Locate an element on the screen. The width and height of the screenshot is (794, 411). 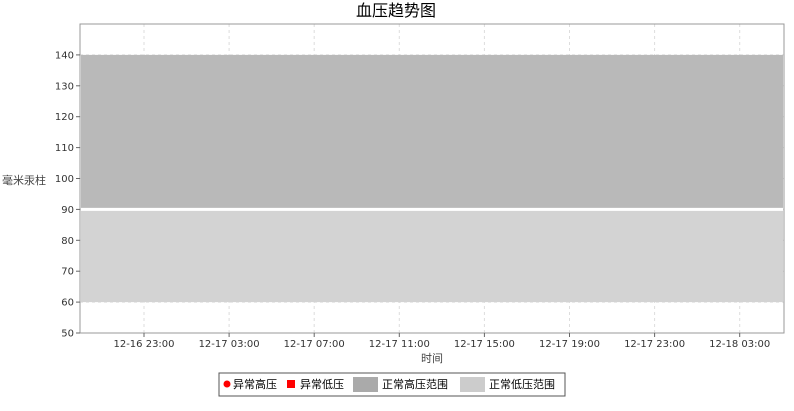
y-tick-label: 70 is located at coordinates (67, 272).